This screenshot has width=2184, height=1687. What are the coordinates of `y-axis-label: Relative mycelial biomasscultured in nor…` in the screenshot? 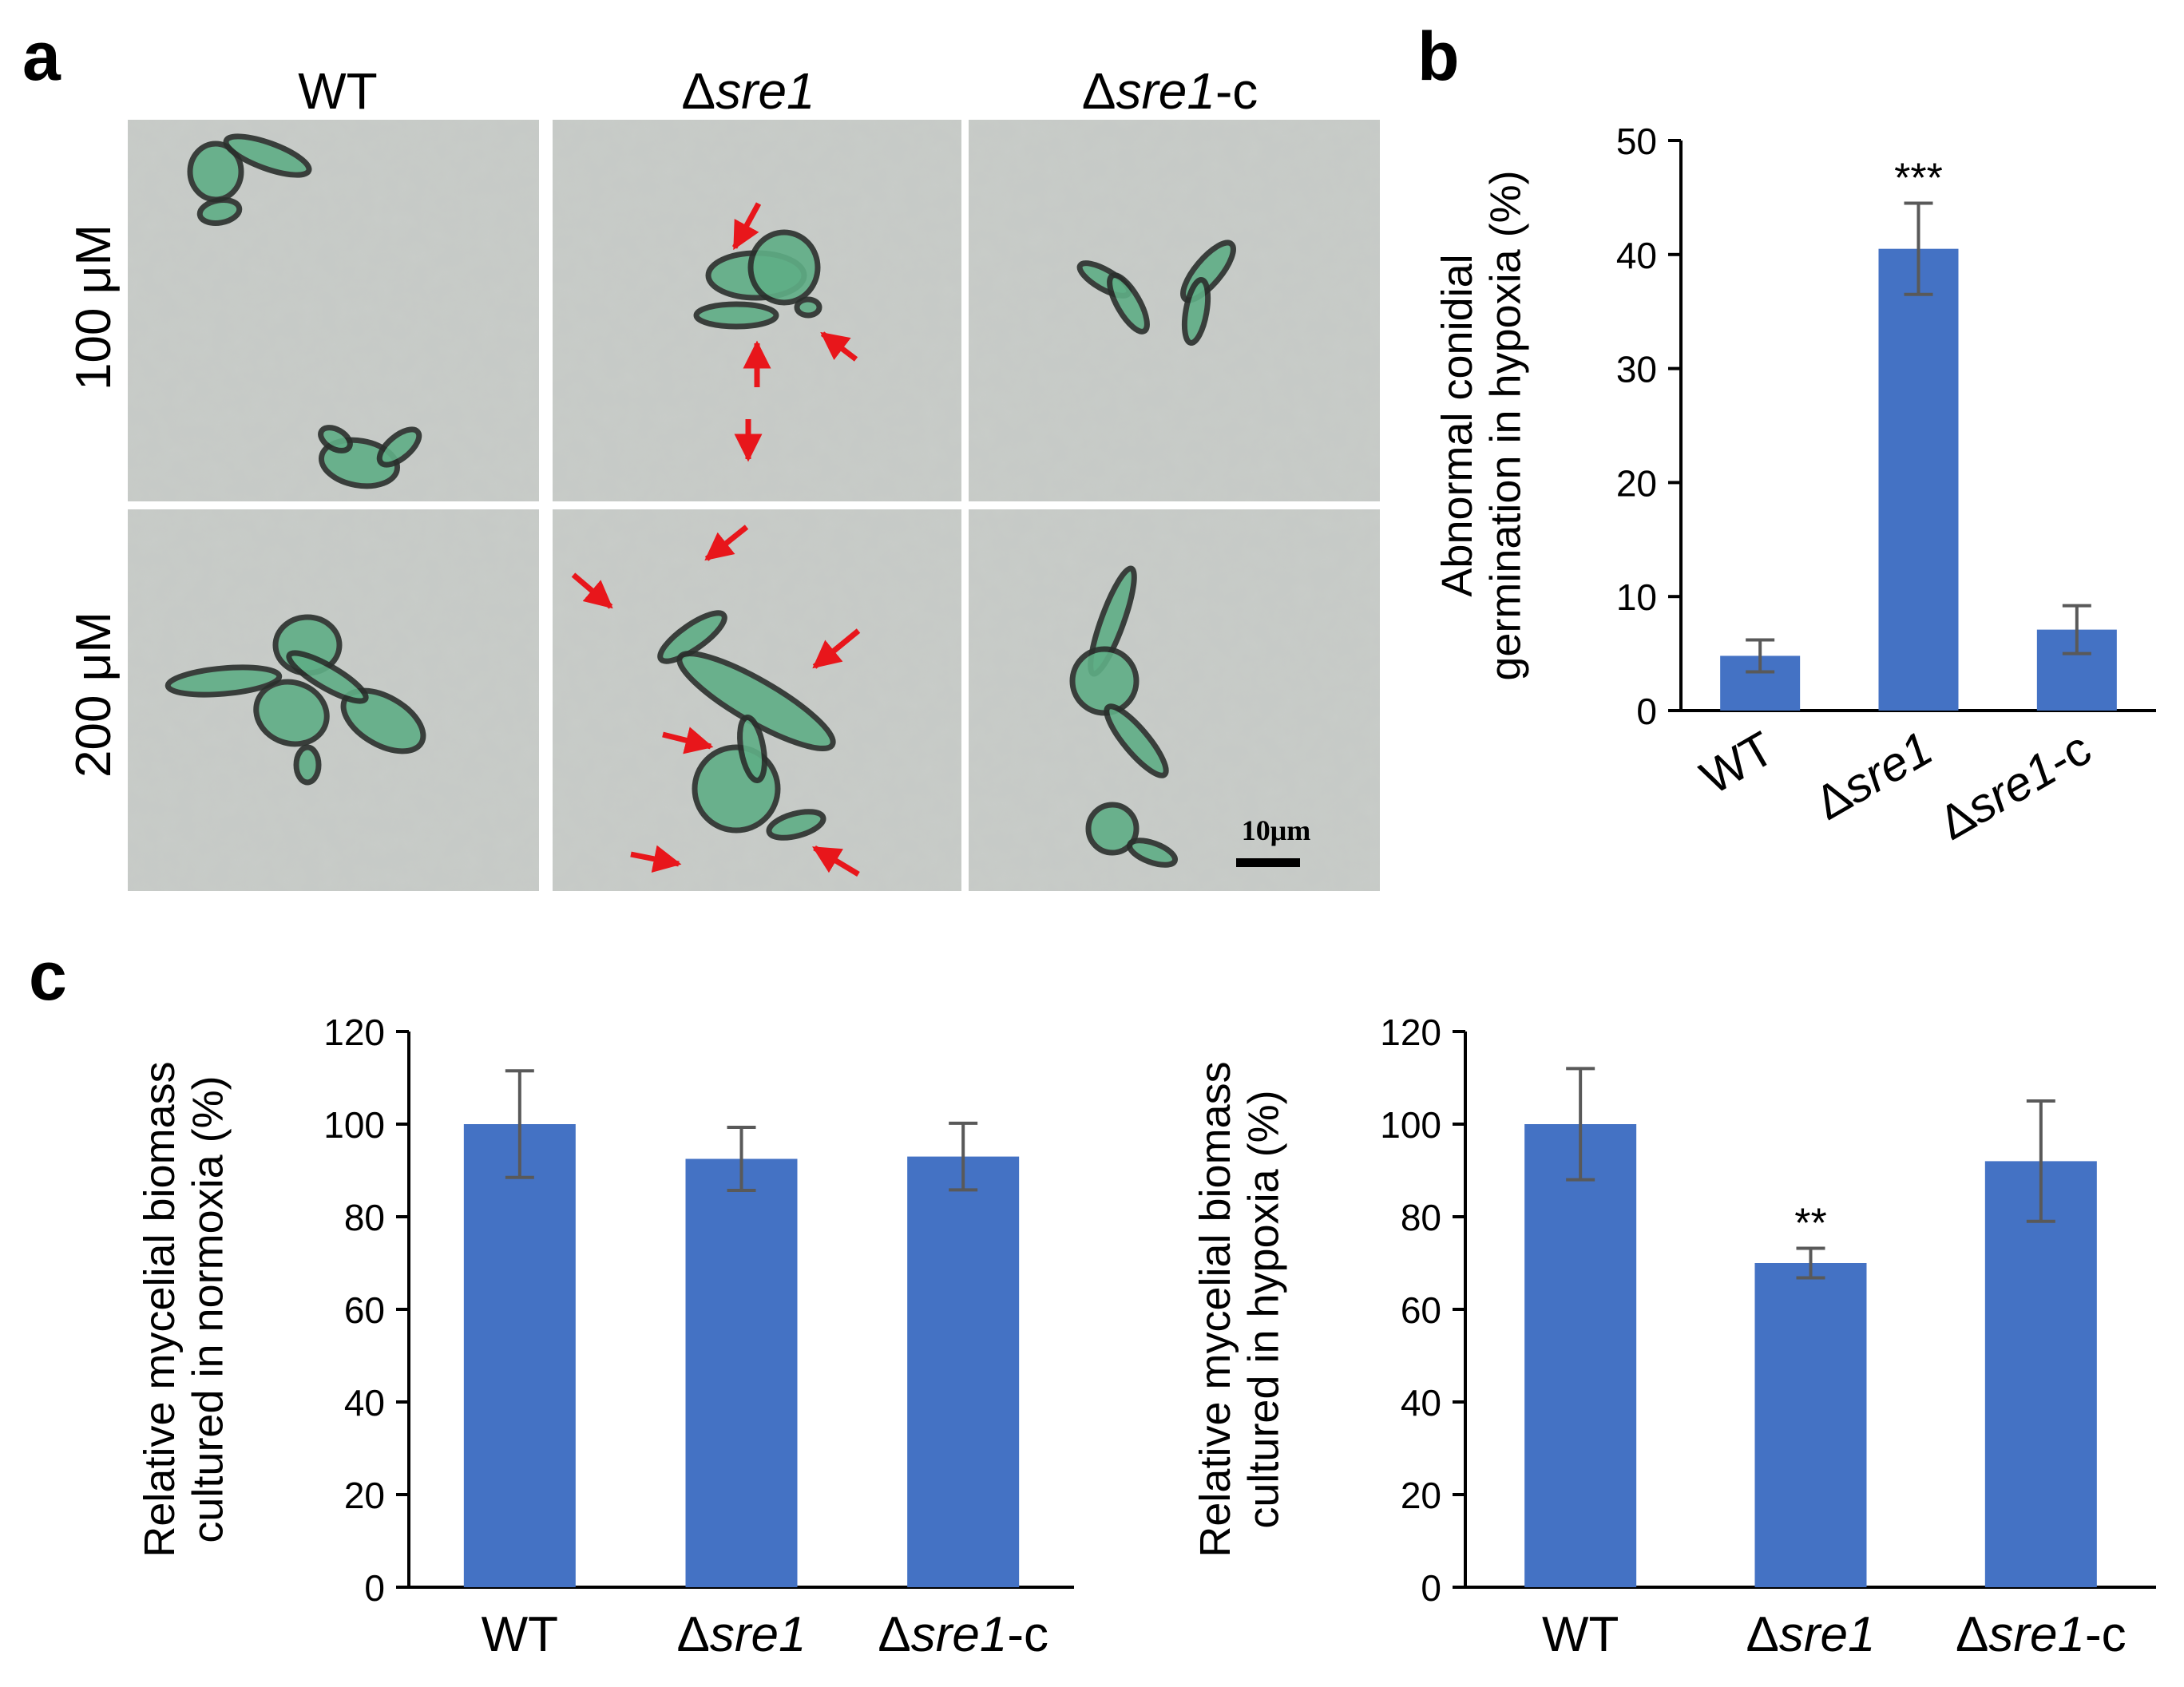 It's located at (184, 1309).